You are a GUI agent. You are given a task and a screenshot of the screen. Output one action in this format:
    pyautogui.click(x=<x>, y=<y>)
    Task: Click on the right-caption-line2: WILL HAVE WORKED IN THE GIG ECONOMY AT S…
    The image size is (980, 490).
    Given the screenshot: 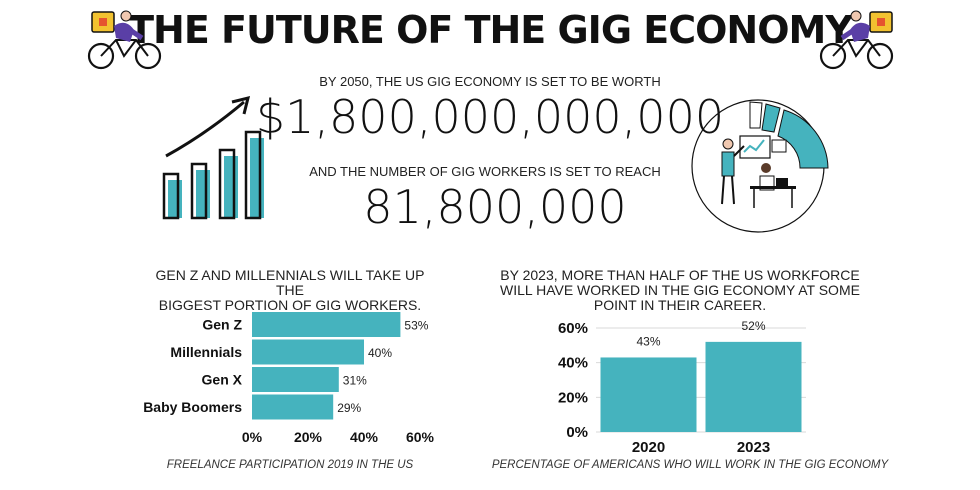 What is the action you would take?
    pyautogui.click(x=680, y=290)
    